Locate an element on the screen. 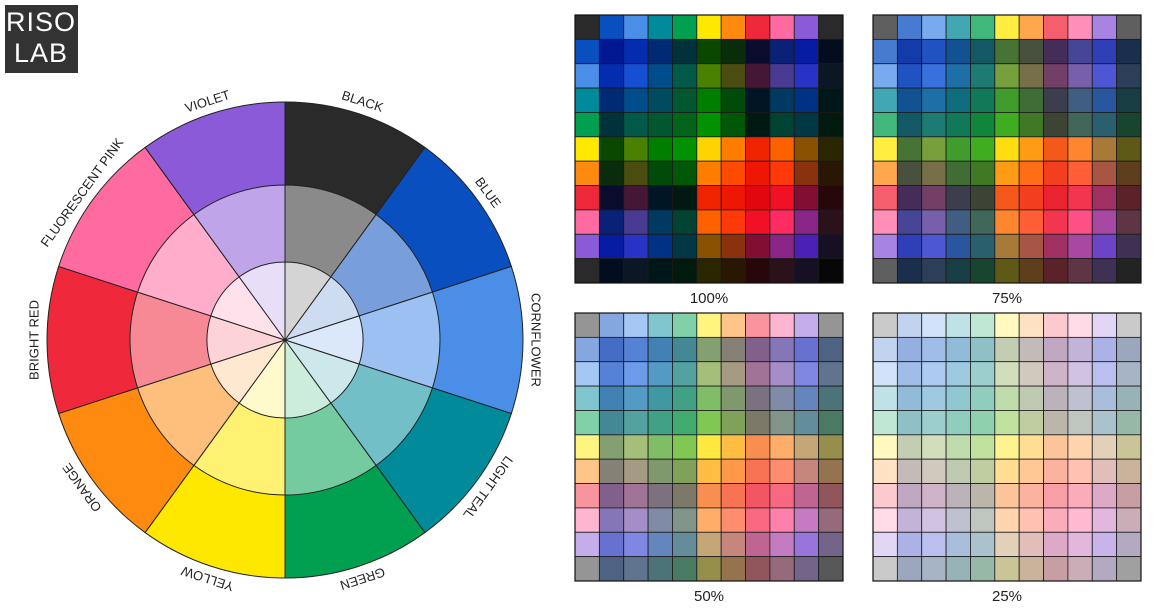 The width and height of the screenshot is (1160, 616). grid-label: 75% is located at coordinates (1007, 298).